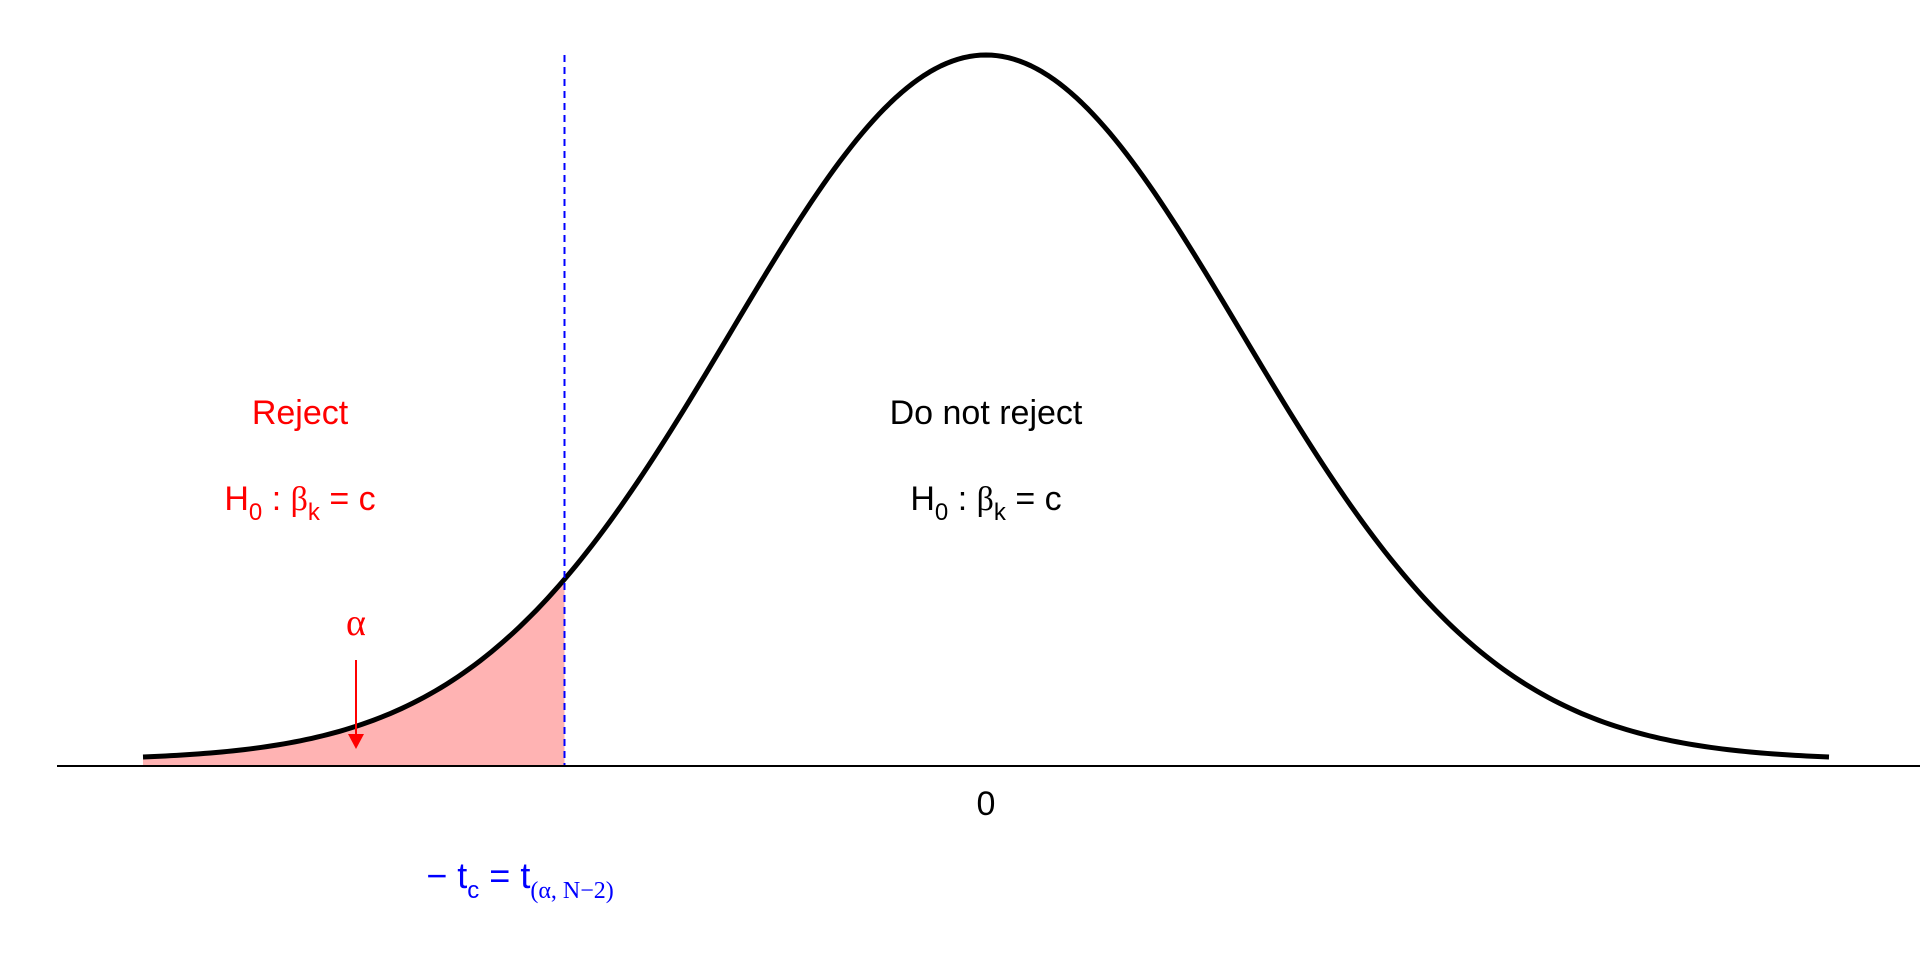 The height and width of the screenshot is (960, 1920). Describe the element at coordinates (300, 413) in the screenshot. I see `reject-region-title: Reject` at that location.